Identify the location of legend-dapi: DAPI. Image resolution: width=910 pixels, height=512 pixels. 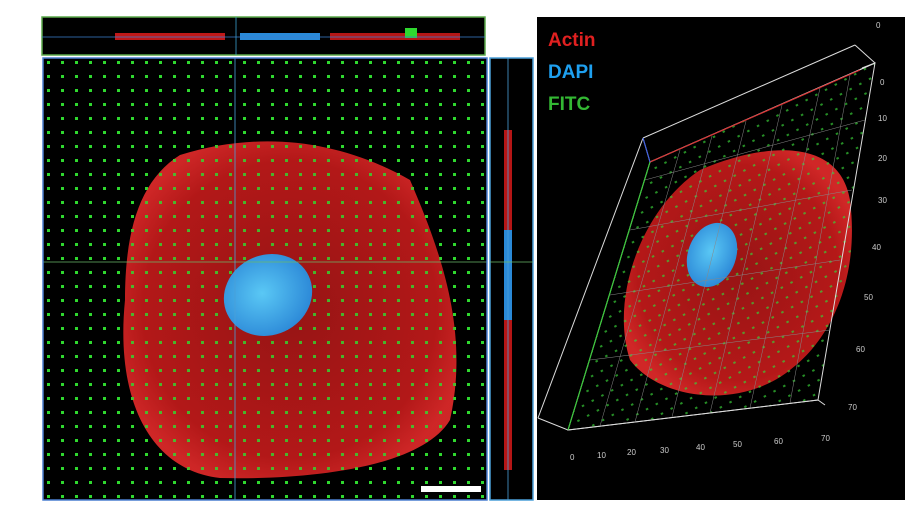
(570, 72).